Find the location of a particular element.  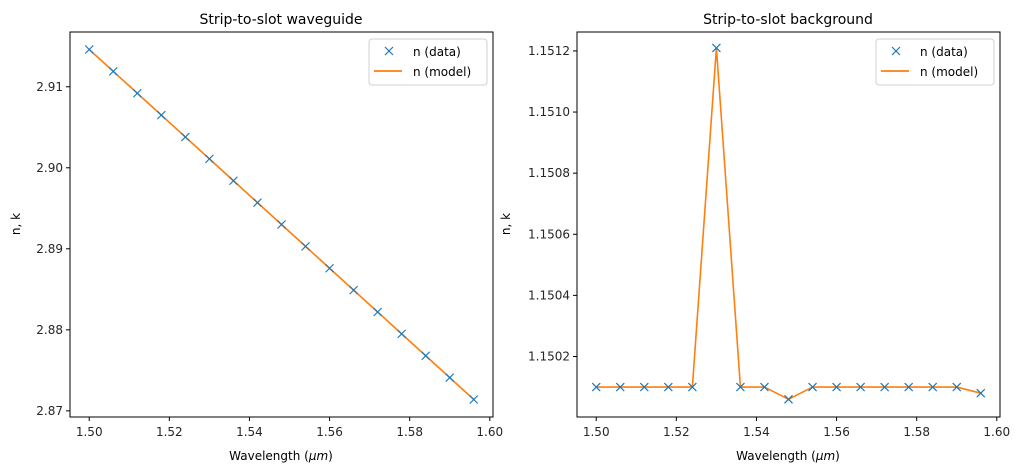

y-tick-label: 2.89 is located at coordinates (49, 249).